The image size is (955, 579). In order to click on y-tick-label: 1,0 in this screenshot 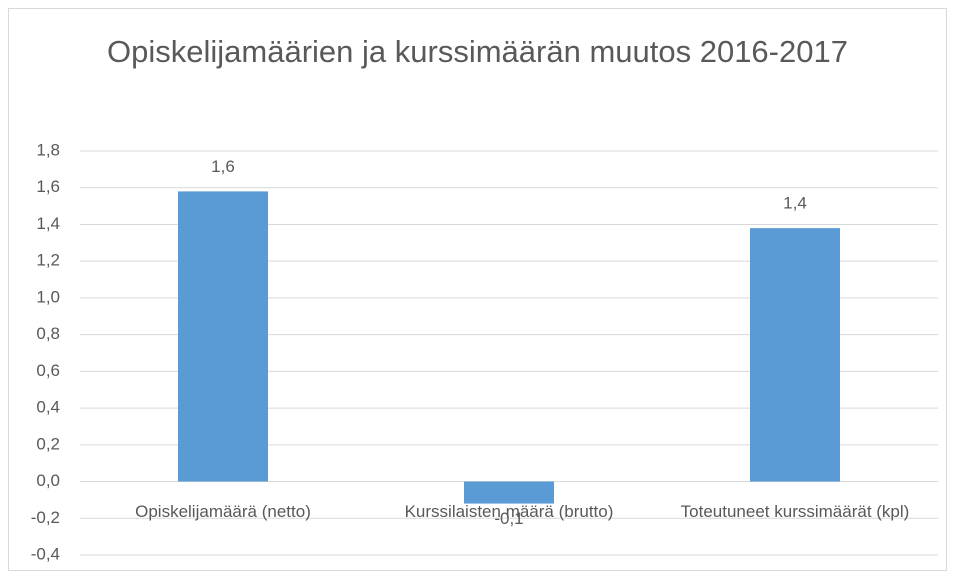, I will do `click(48, 296)`.